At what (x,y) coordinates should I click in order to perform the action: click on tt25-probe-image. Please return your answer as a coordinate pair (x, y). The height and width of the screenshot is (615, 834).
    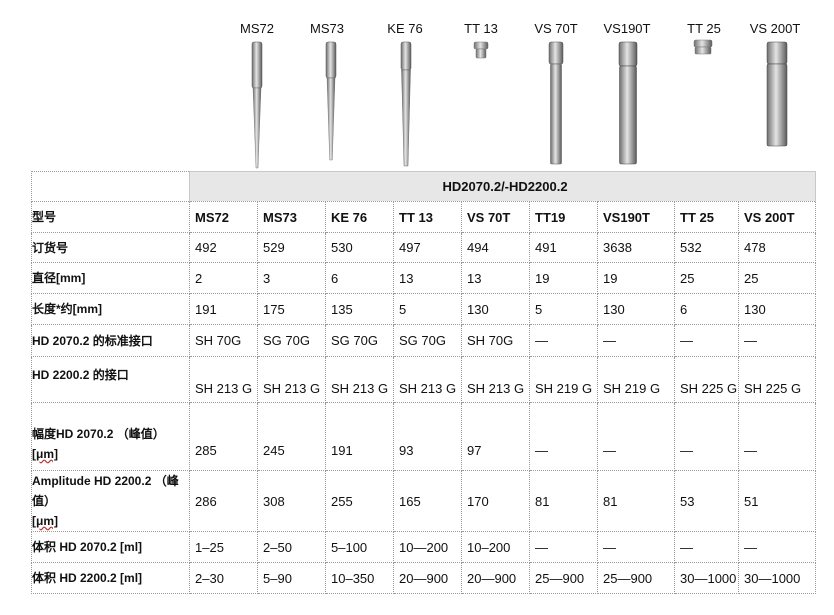
    Looking at the image, I should click on (703, 47).